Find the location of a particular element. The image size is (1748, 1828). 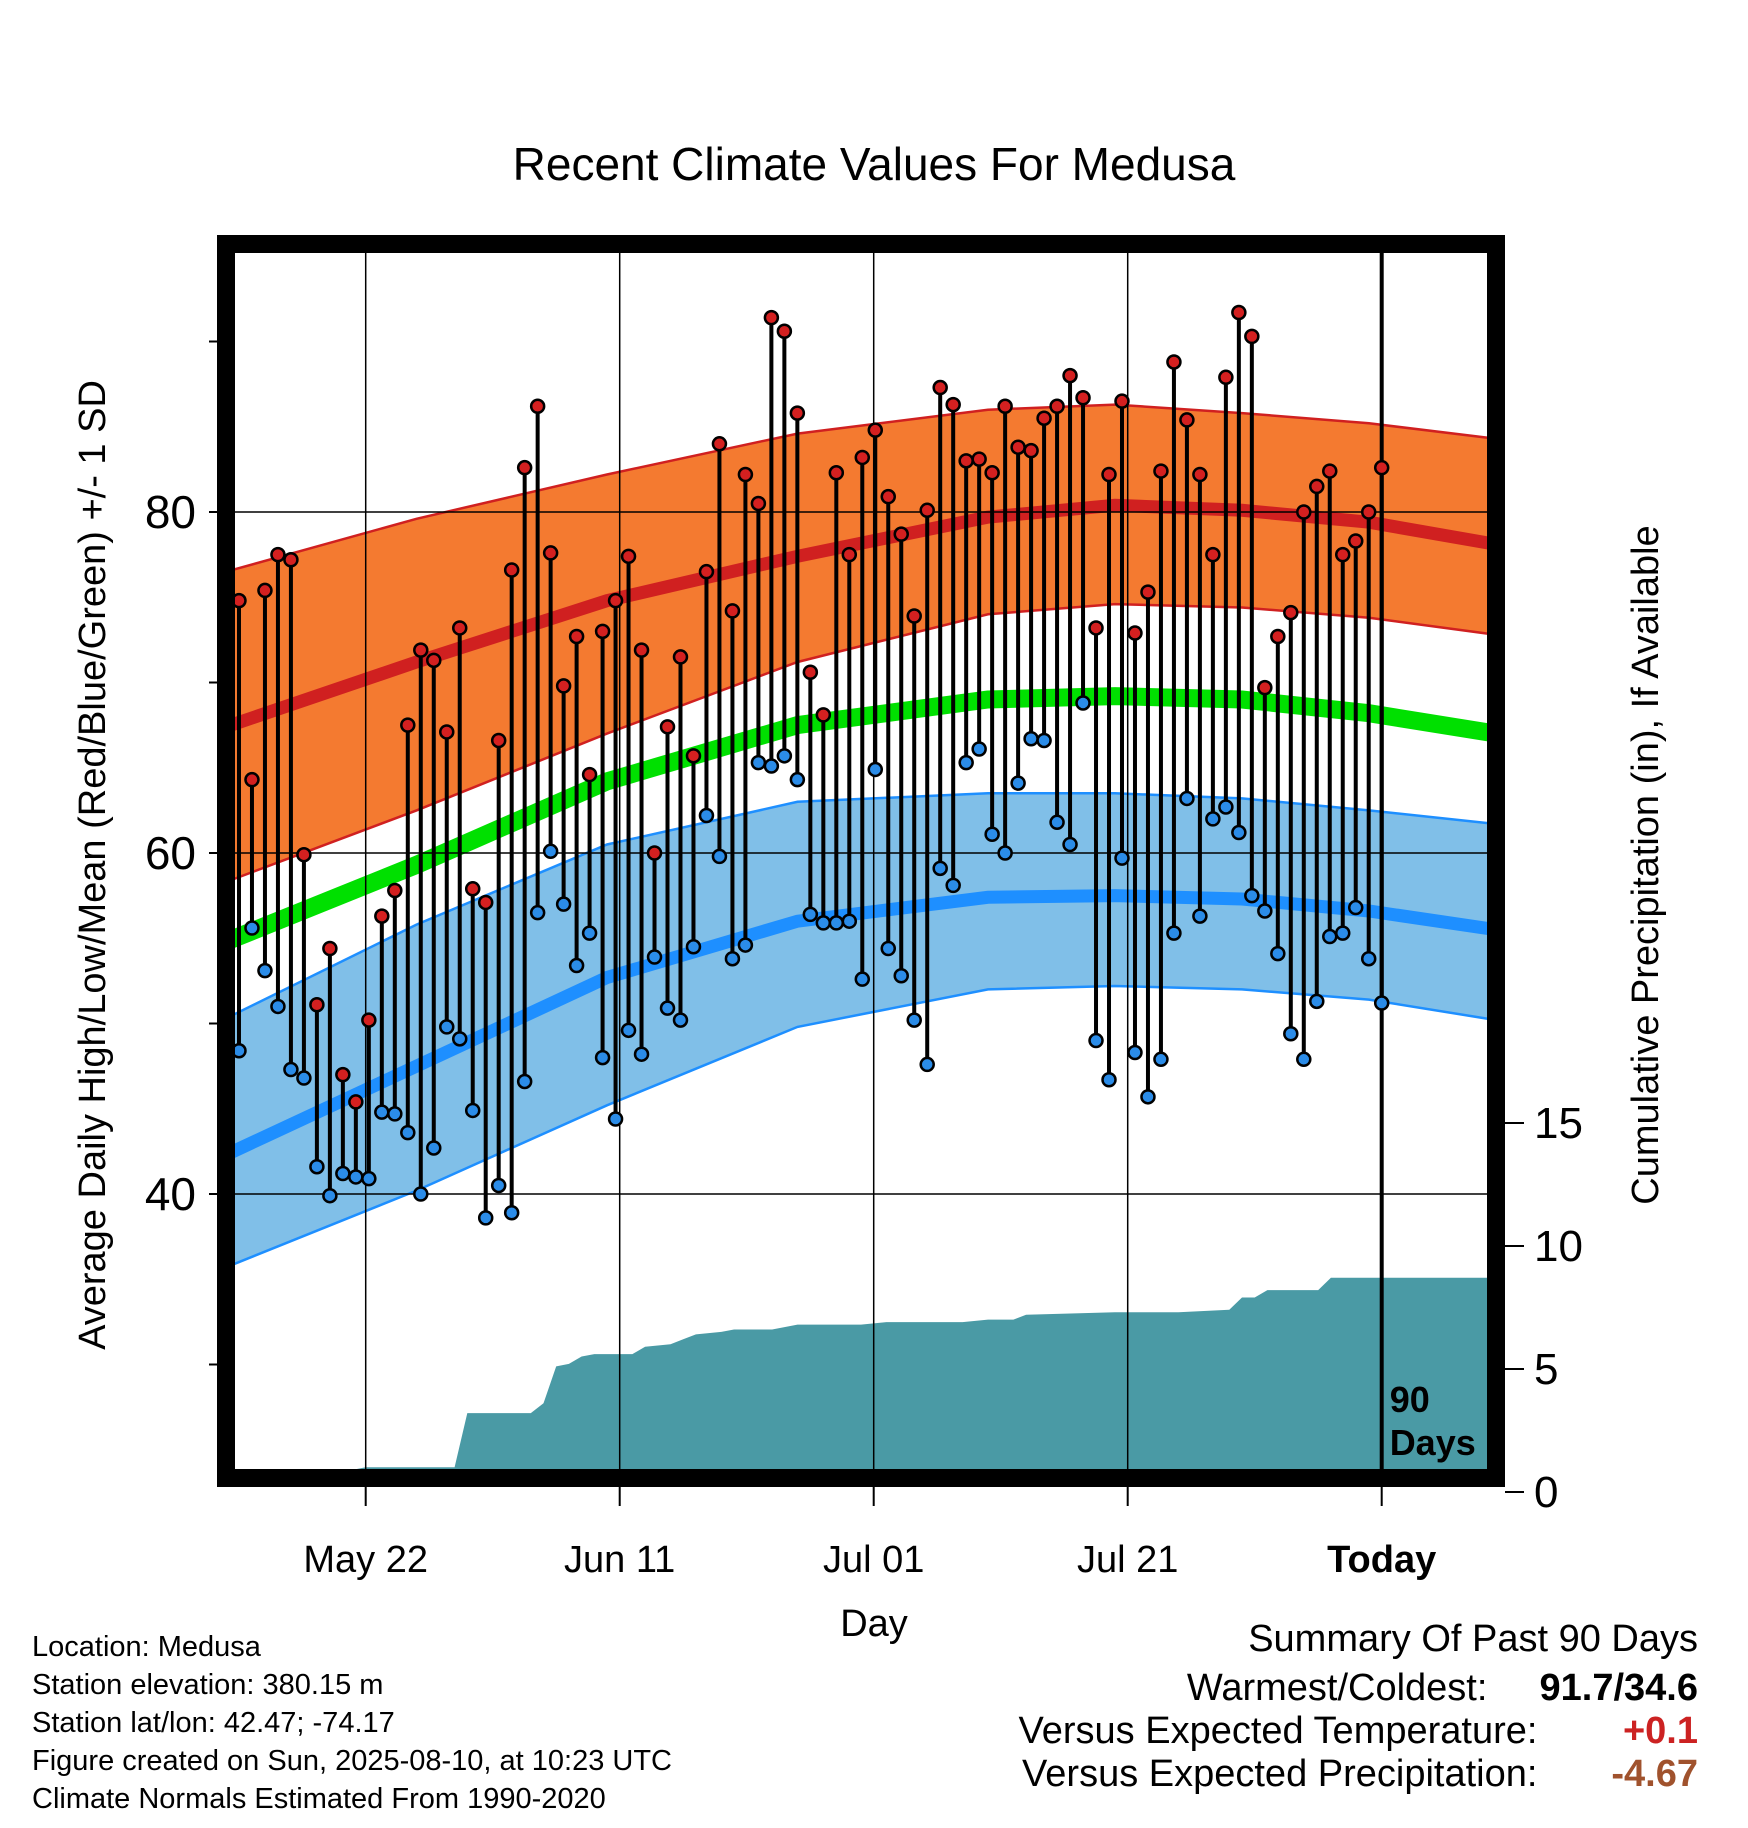

precip-layer is located at coordinates (861, 1377).